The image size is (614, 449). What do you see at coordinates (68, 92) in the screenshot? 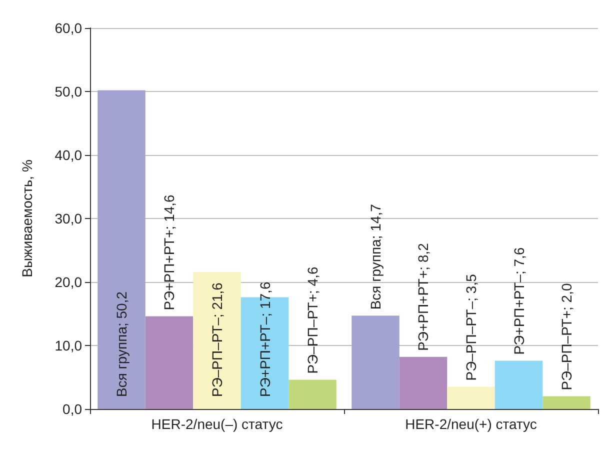
I see `y-tick-label: 50,0` at bounding box center [68, 92].